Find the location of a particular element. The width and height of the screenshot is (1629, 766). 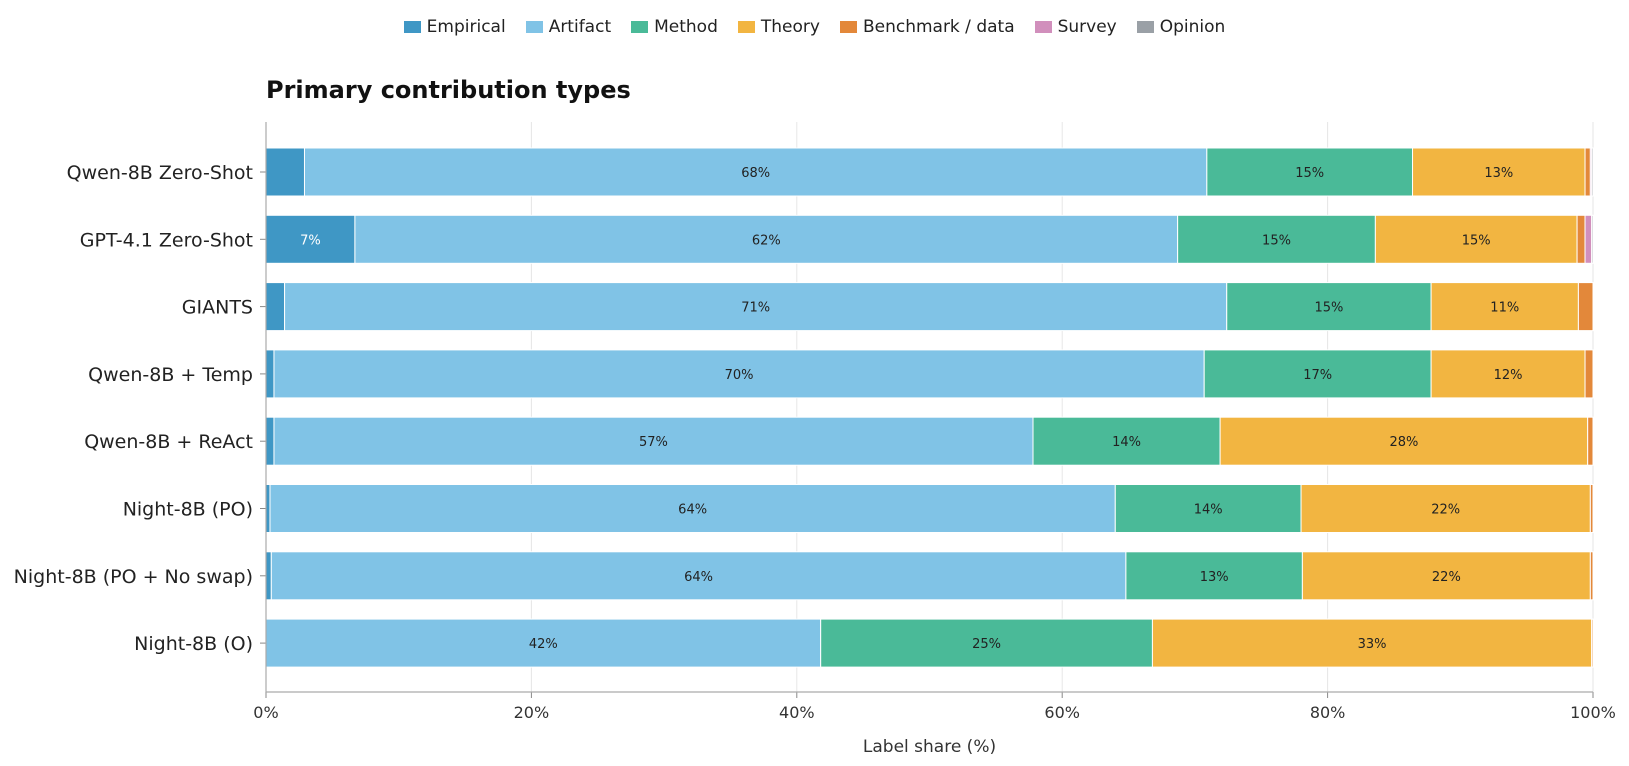

legend-item: Theory is located at coordinates (778, 27).